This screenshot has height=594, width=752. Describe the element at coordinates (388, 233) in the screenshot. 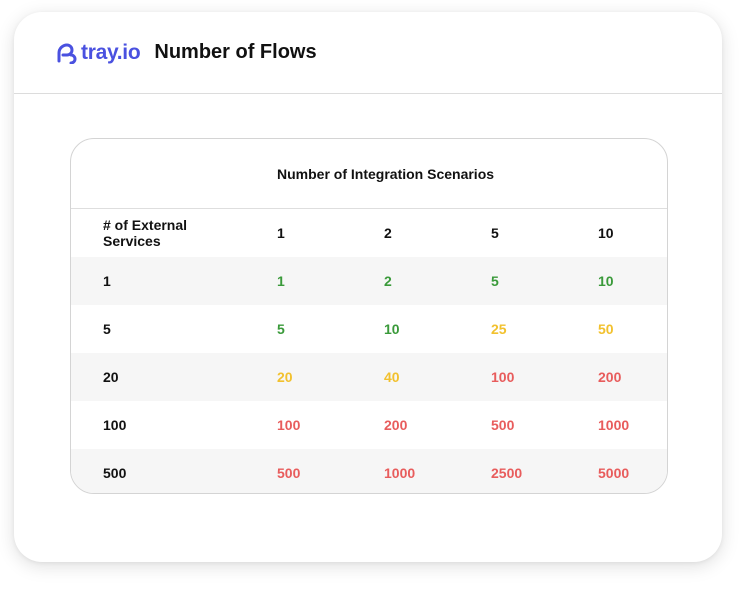

I see `column-header: 2` at that location.